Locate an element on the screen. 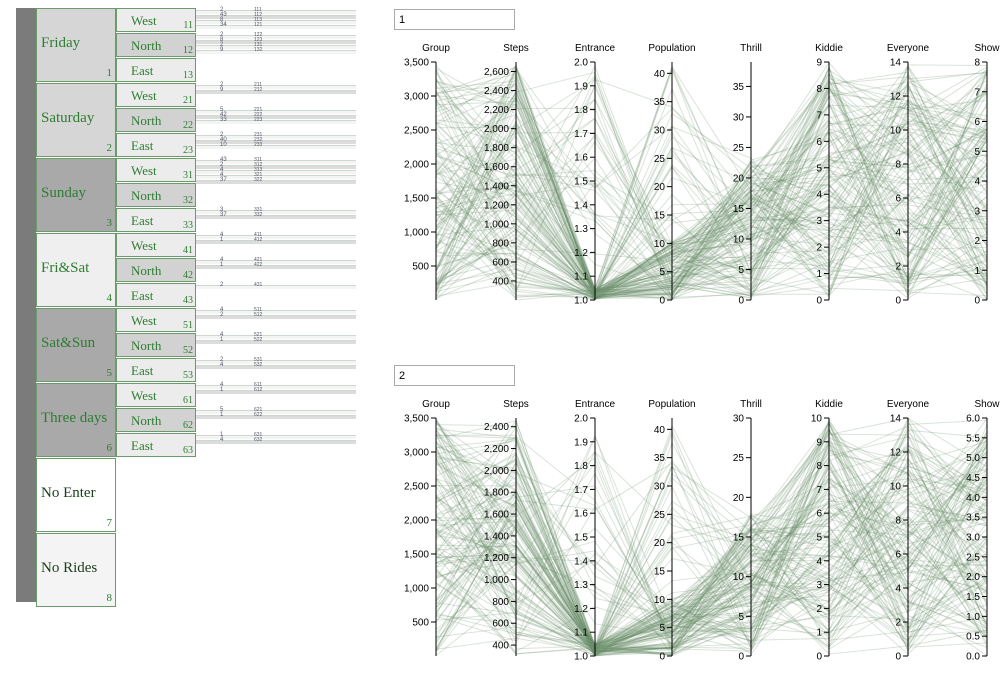 The height and width of the screenshot is (692, 1001). tick-label: 7 is located at coordinates (819, 490).